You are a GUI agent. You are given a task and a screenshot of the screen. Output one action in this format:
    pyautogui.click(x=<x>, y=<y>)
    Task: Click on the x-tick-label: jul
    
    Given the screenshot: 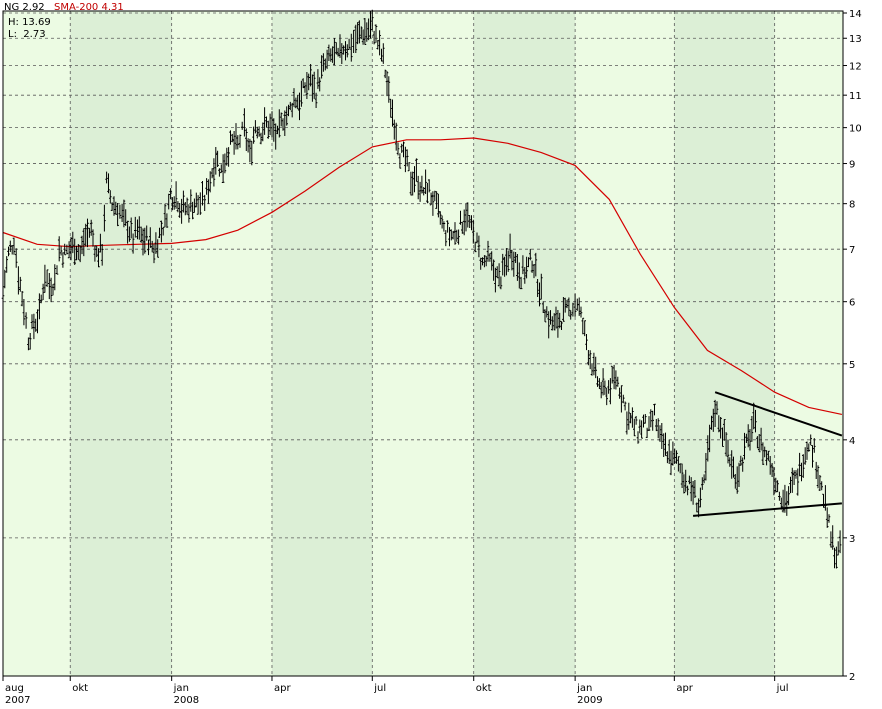 What is the action you would take?
    pyautogui.click(x=782, y=688)
    